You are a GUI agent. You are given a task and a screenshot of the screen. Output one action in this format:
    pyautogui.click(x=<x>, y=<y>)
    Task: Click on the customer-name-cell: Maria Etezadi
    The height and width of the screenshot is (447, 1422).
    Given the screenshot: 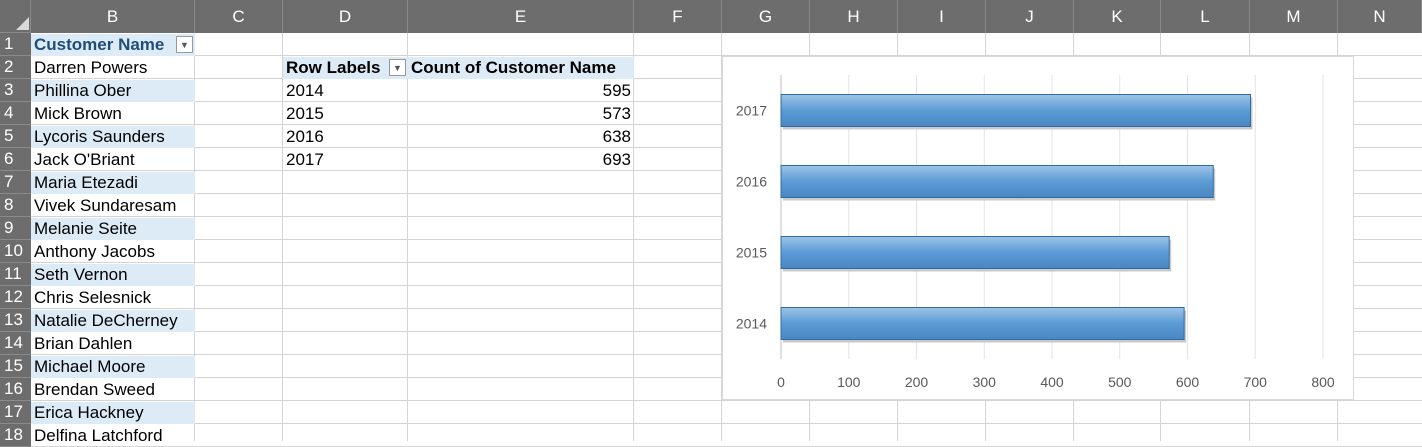 What is the action you would take?
    pyautogui.click(x=113, y=183)
    